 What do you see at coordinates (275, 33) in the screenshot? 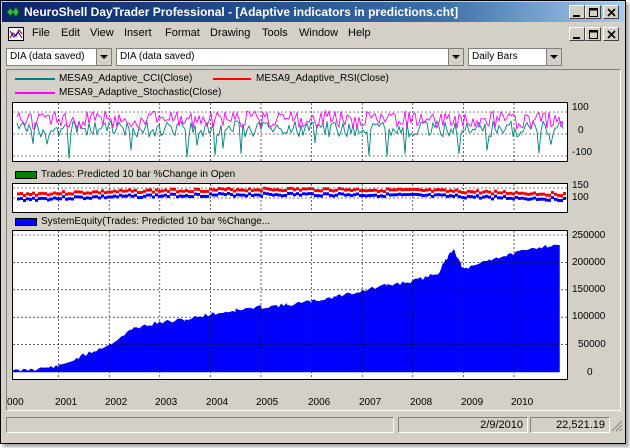
I see `menu-tools: Tools` at bounding box center [275, 33].